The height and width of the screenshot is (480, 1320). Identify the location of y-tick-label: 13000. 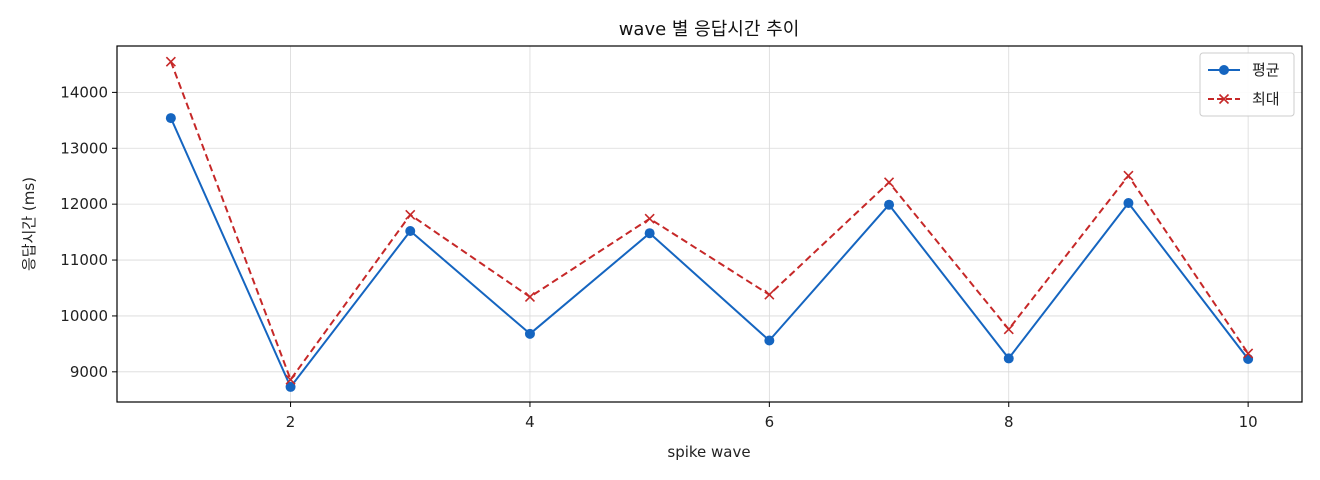
(84, 148).